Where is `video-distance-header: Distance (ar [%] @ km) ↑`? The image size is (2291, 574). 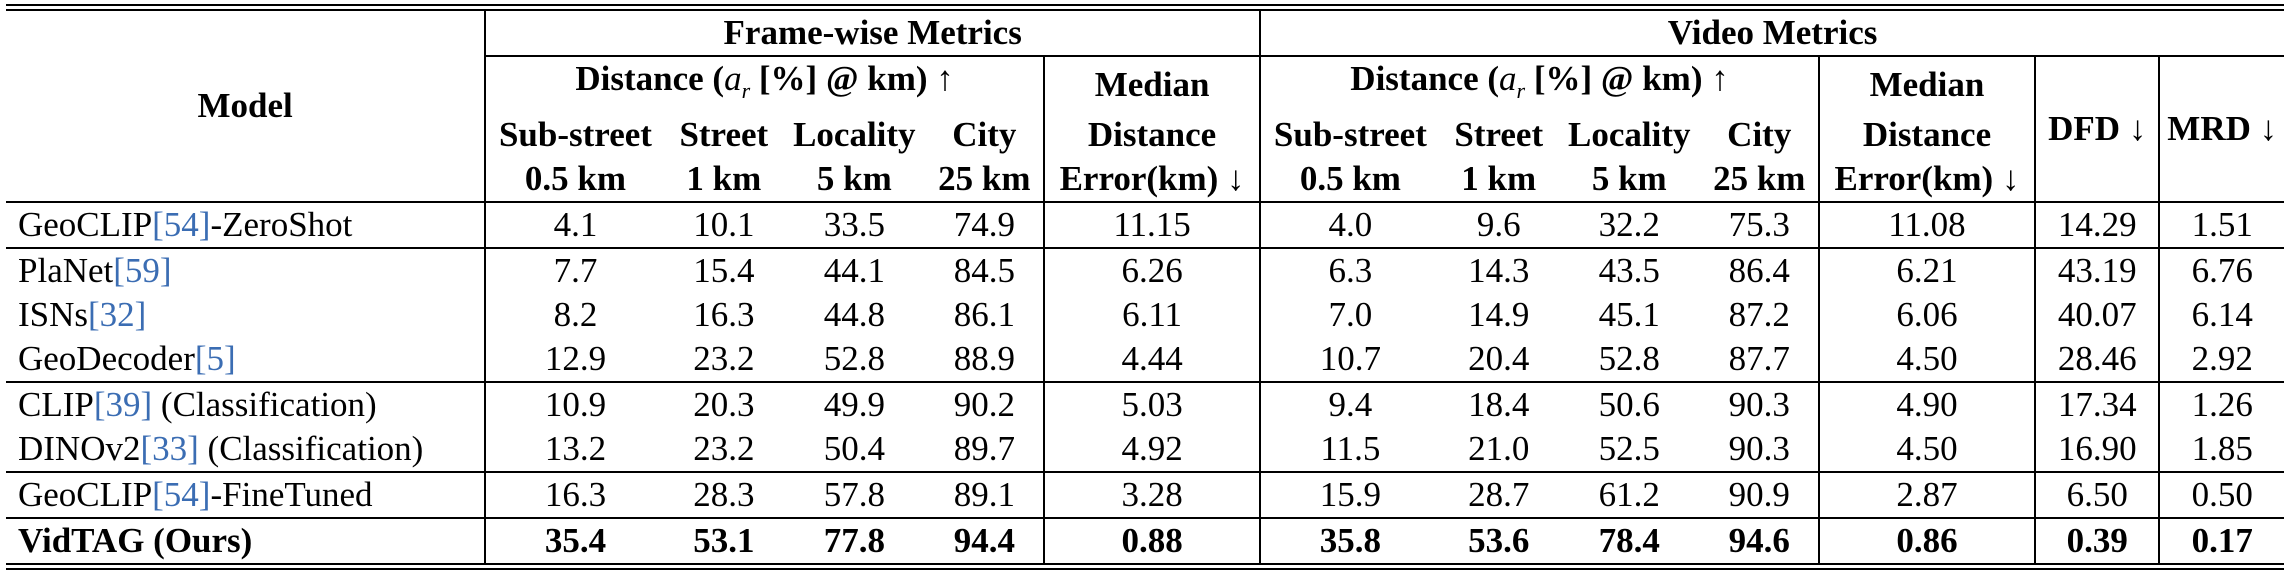
video-distance-header: Distance (ar [%] @ km) ↑ is located at coordinates (1540, 84).